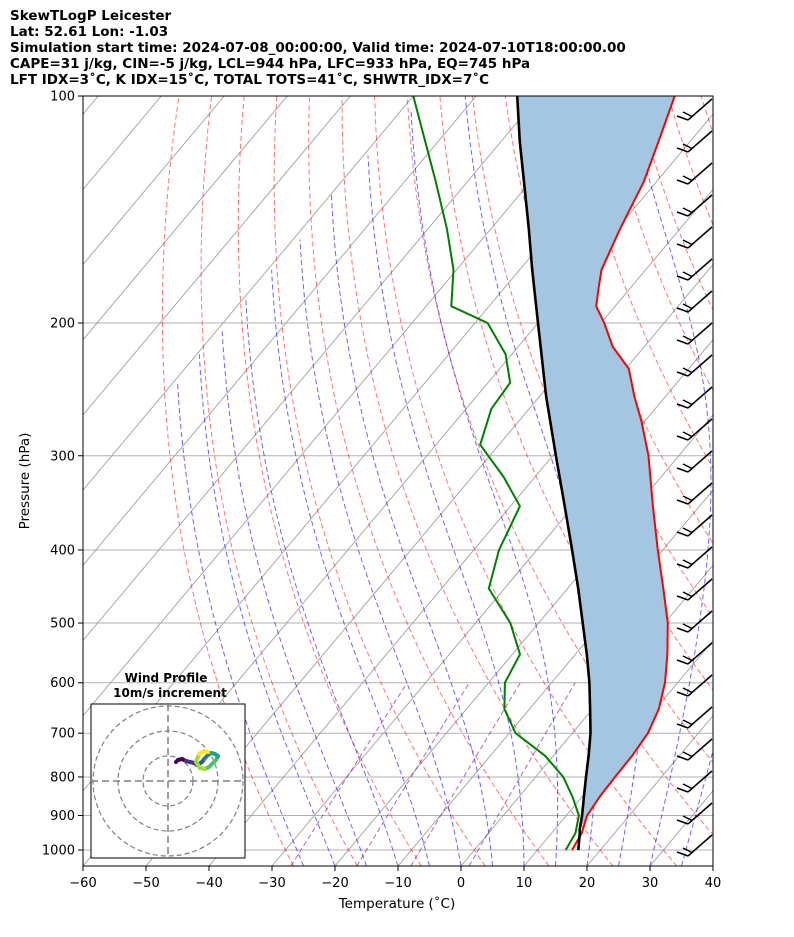 The image size is (794, 937). Describe the element at coordinates (62, 624) in the screenshot. I see `y-tick-label: 500` at that location.